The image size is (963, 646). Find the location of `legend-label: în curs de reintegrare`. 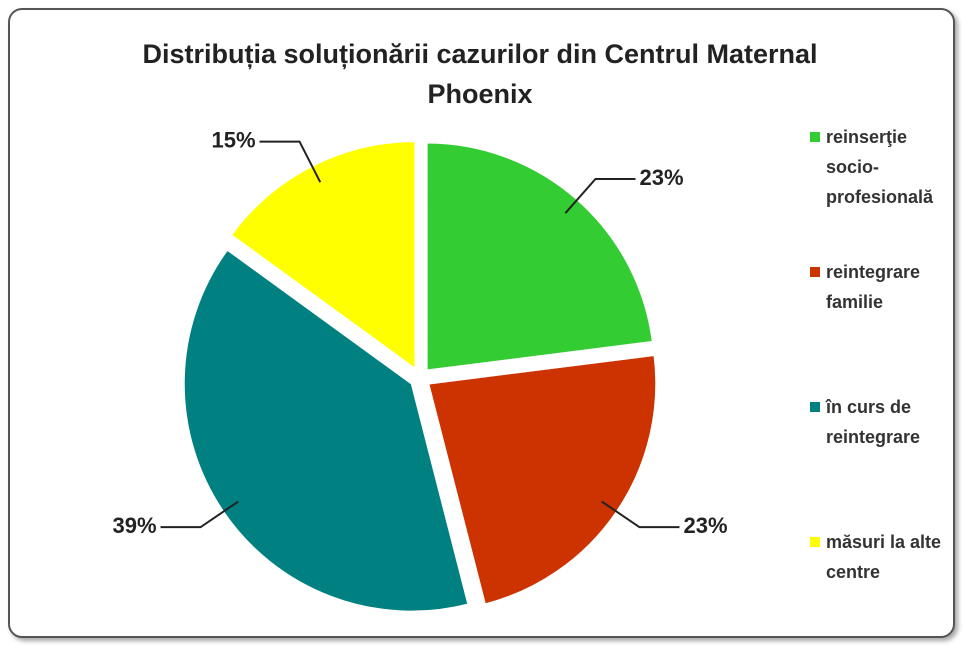

legend-label: în curs de reintegrare is located at coordinates (873, 422).